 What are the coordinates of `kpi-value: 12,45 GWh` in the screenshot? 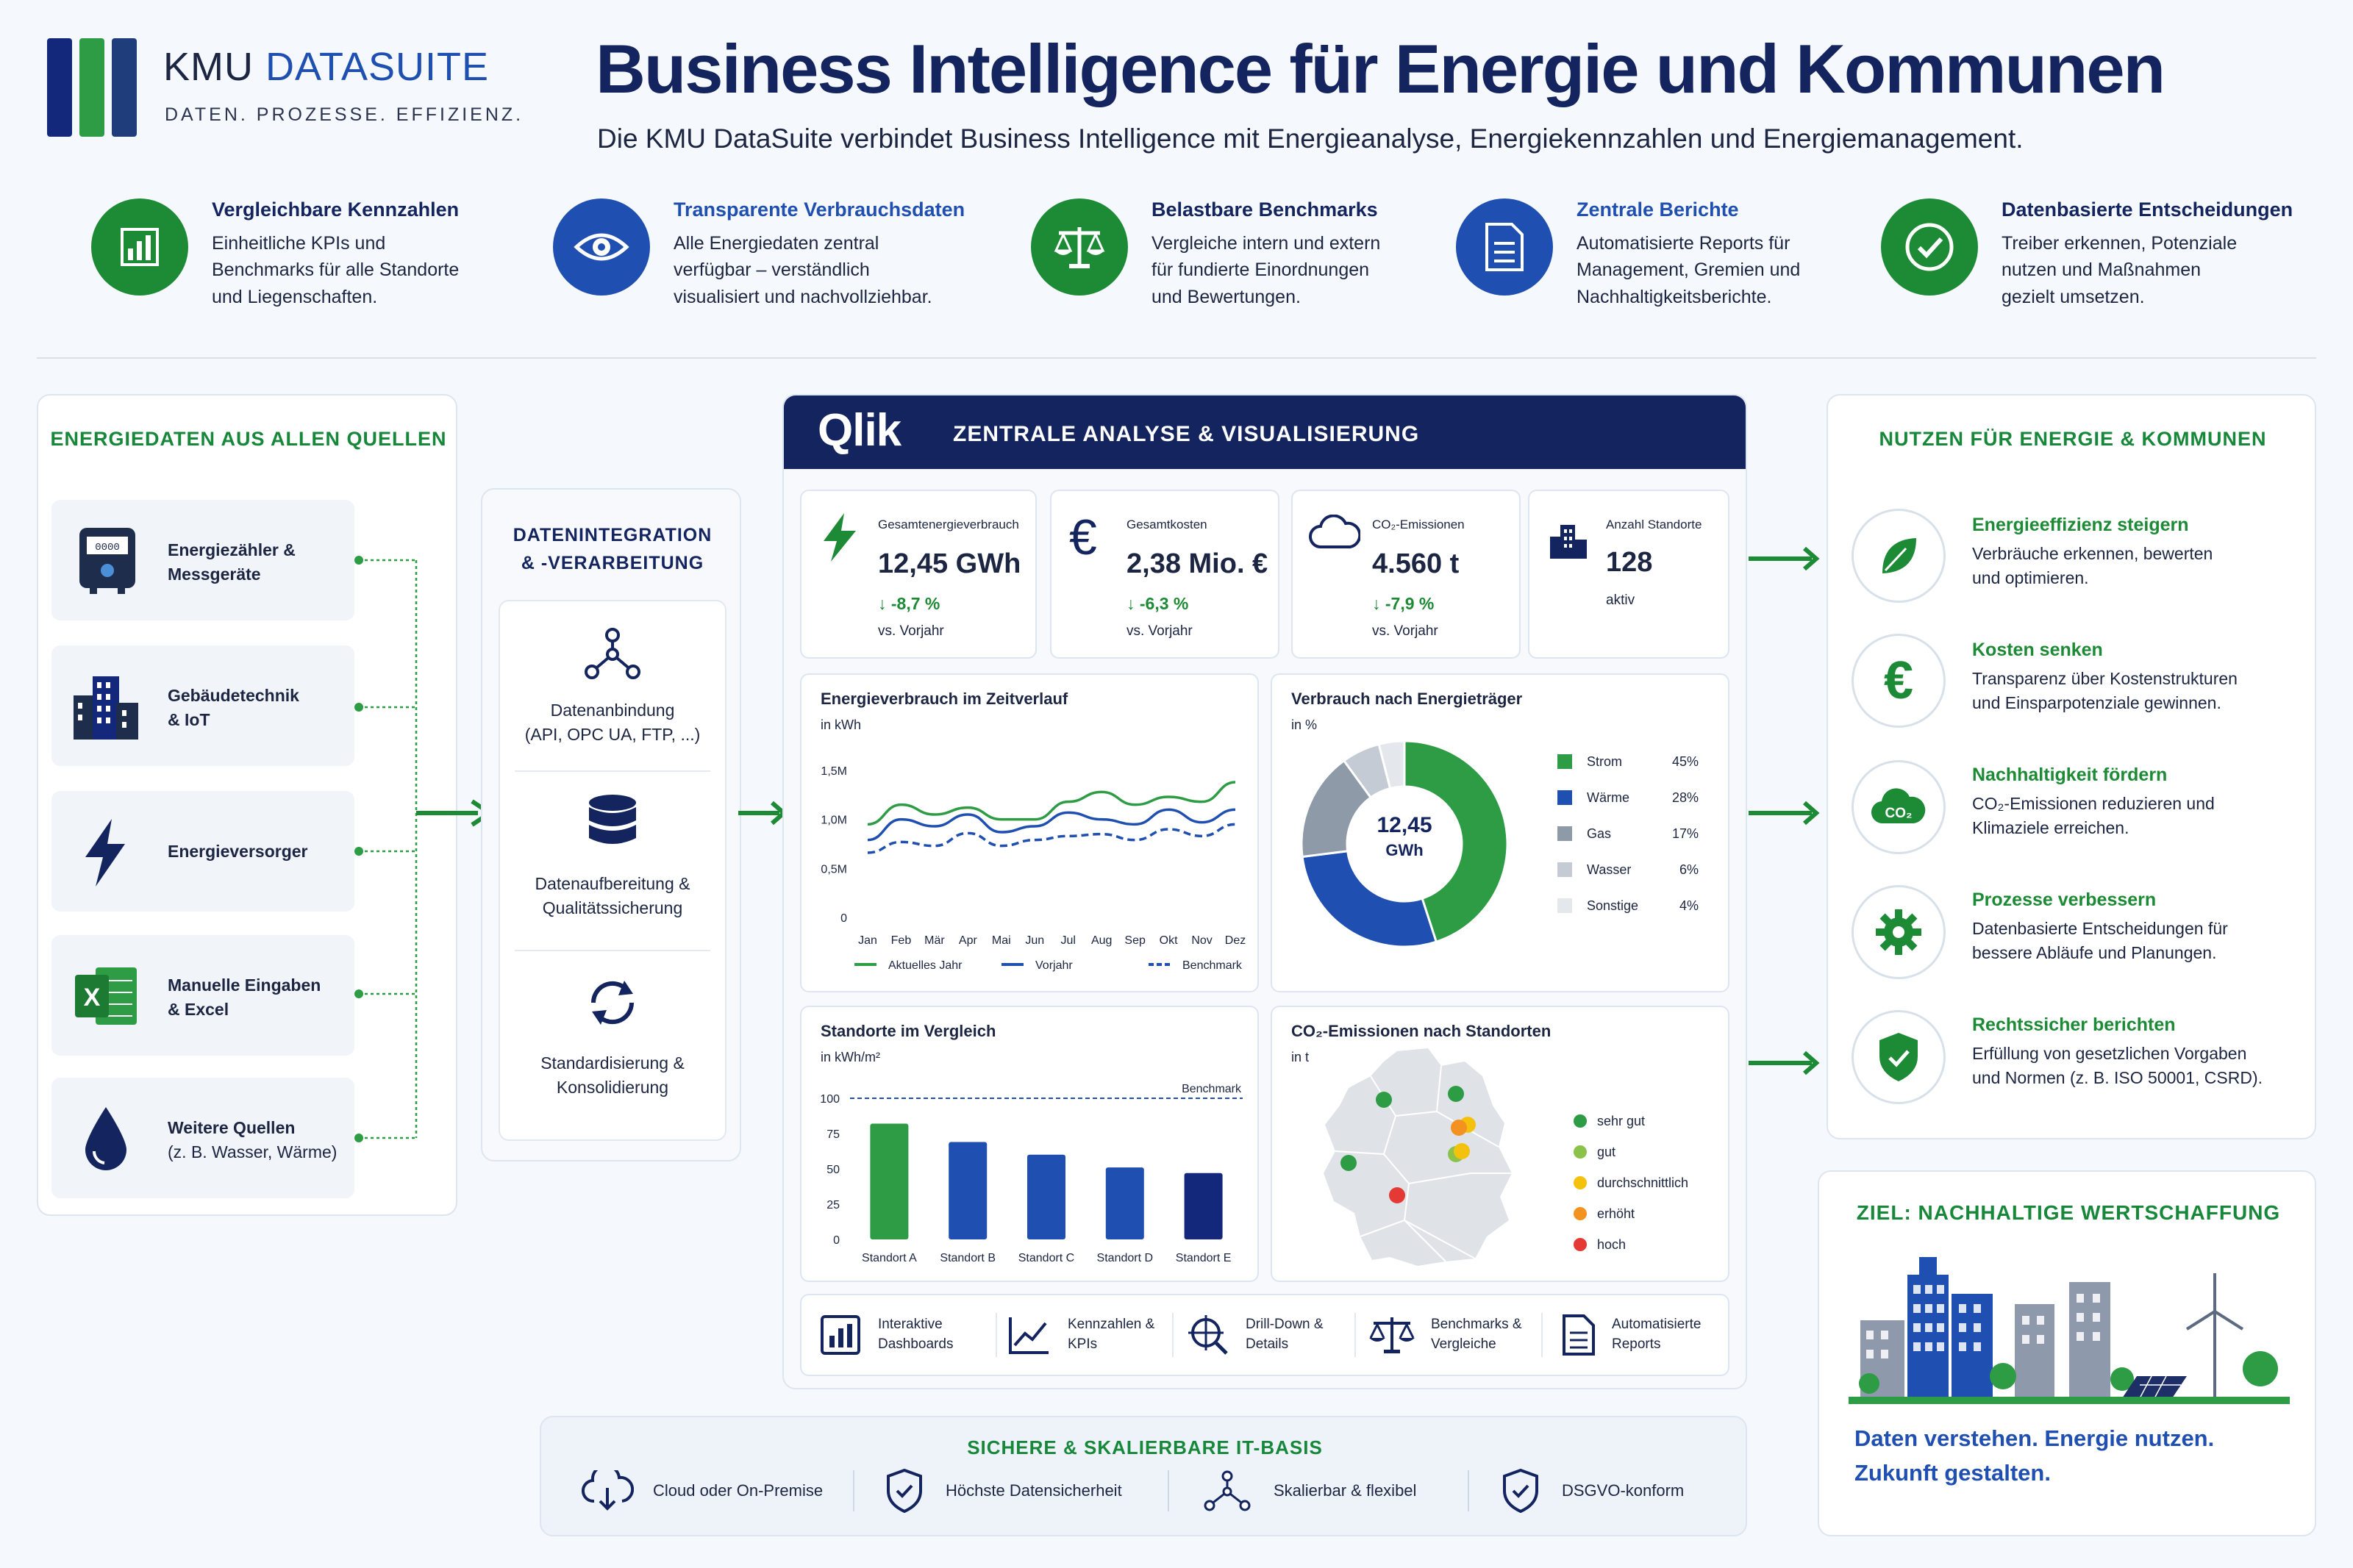 It's located at (949, 563).